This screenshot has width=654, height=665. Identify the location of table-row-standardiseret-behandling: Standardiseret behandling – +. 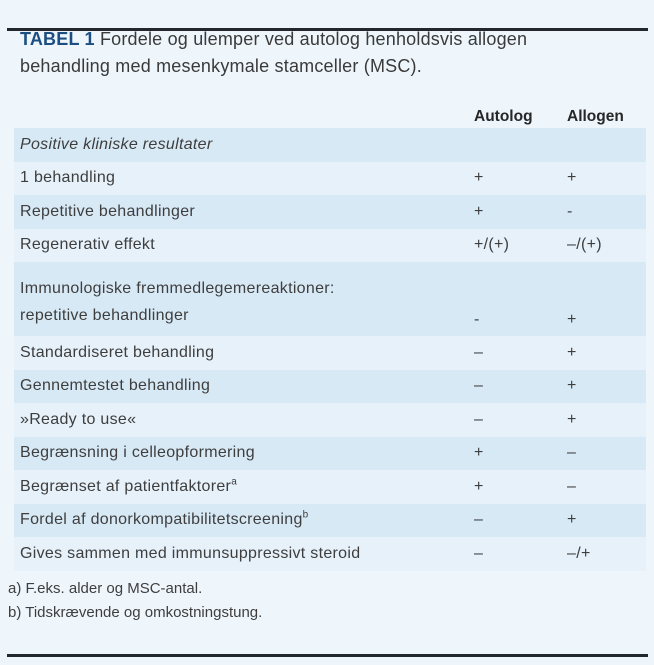
(330, 353).